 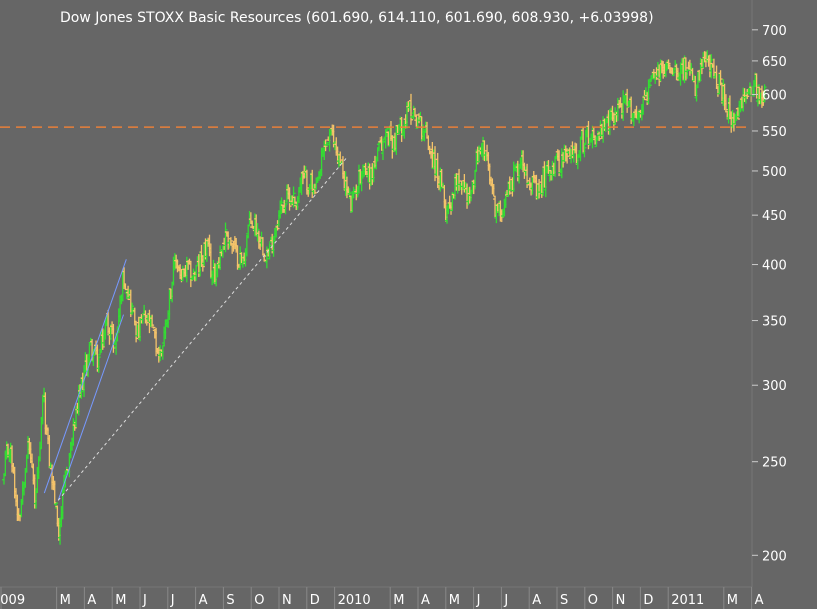 What do you see at coordinates (774, 386) in the screenshot?
I see `y-tick-label: 300` at bounding box center [774, 386].